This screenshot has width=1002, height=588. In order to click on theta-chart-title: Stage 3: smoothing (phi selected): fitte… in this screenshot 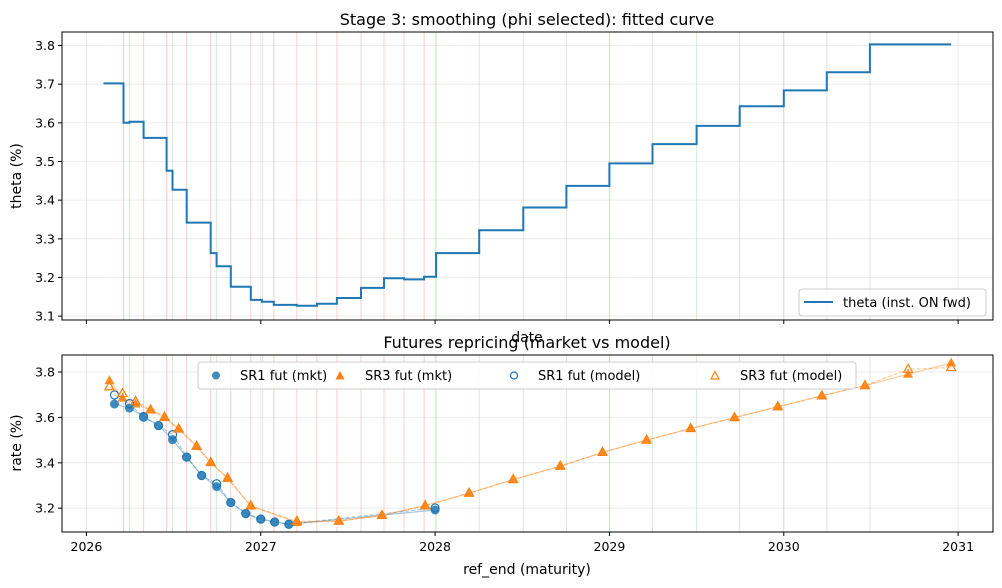, I will do `click(527, 19)`.